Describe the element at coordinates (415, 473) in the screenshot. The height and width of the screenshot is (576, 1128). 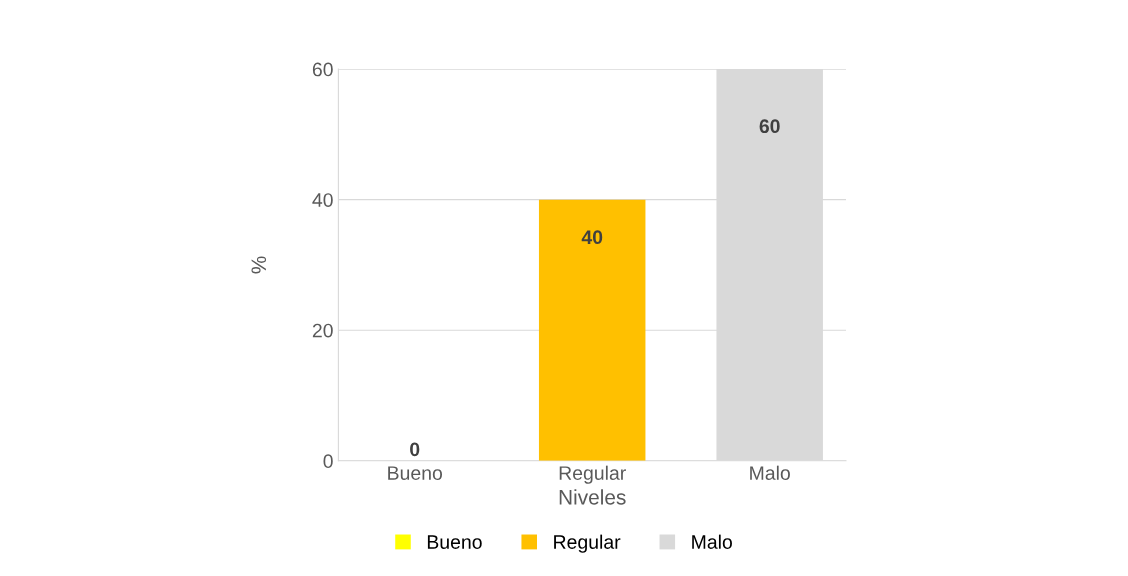
I see `x-tick-label: Bueno` at that location.